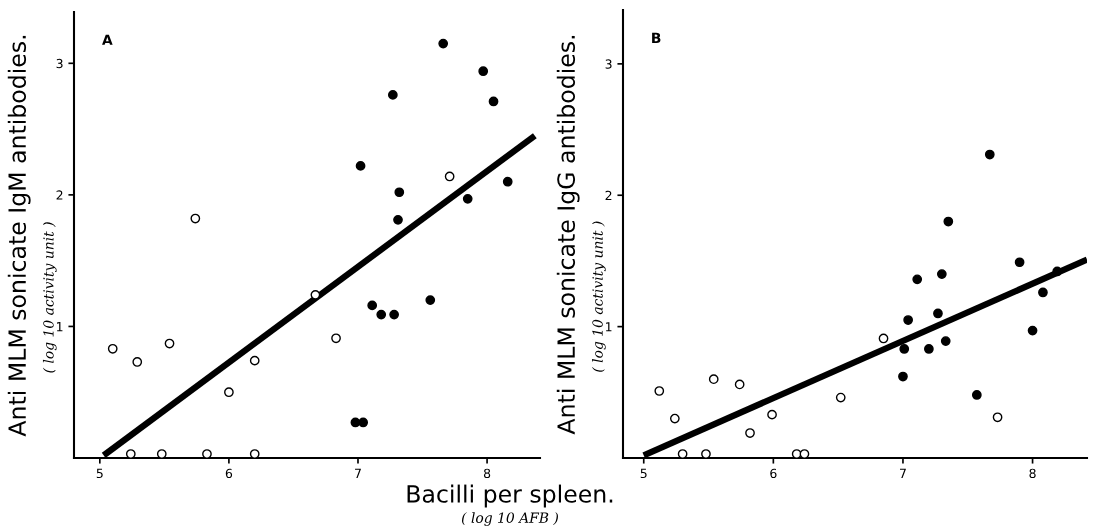  What do you see at coordinates (510, 519) in the screenshot?
I see `text: ( log 10 AFB )` at bounding box center [510, 519].